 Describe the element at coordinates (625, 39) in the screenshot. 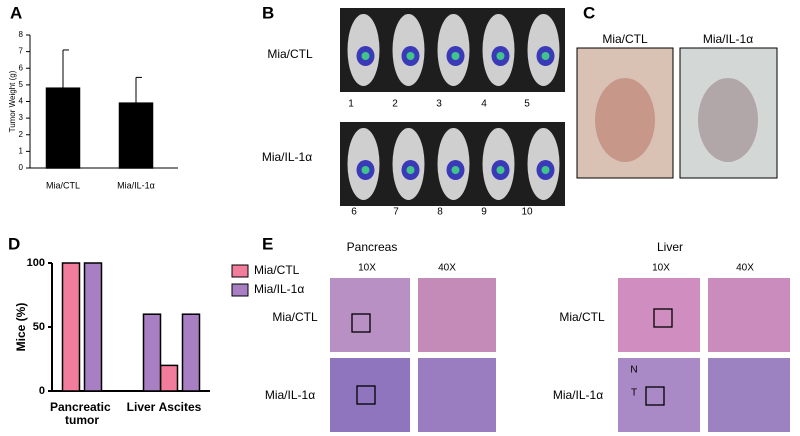

I see `column-label: Mia/CTL` at that location.